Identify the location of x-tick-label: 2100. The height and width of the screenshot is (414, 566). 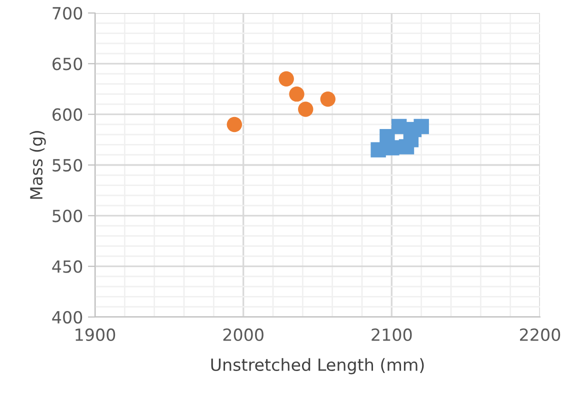
(392, 335).